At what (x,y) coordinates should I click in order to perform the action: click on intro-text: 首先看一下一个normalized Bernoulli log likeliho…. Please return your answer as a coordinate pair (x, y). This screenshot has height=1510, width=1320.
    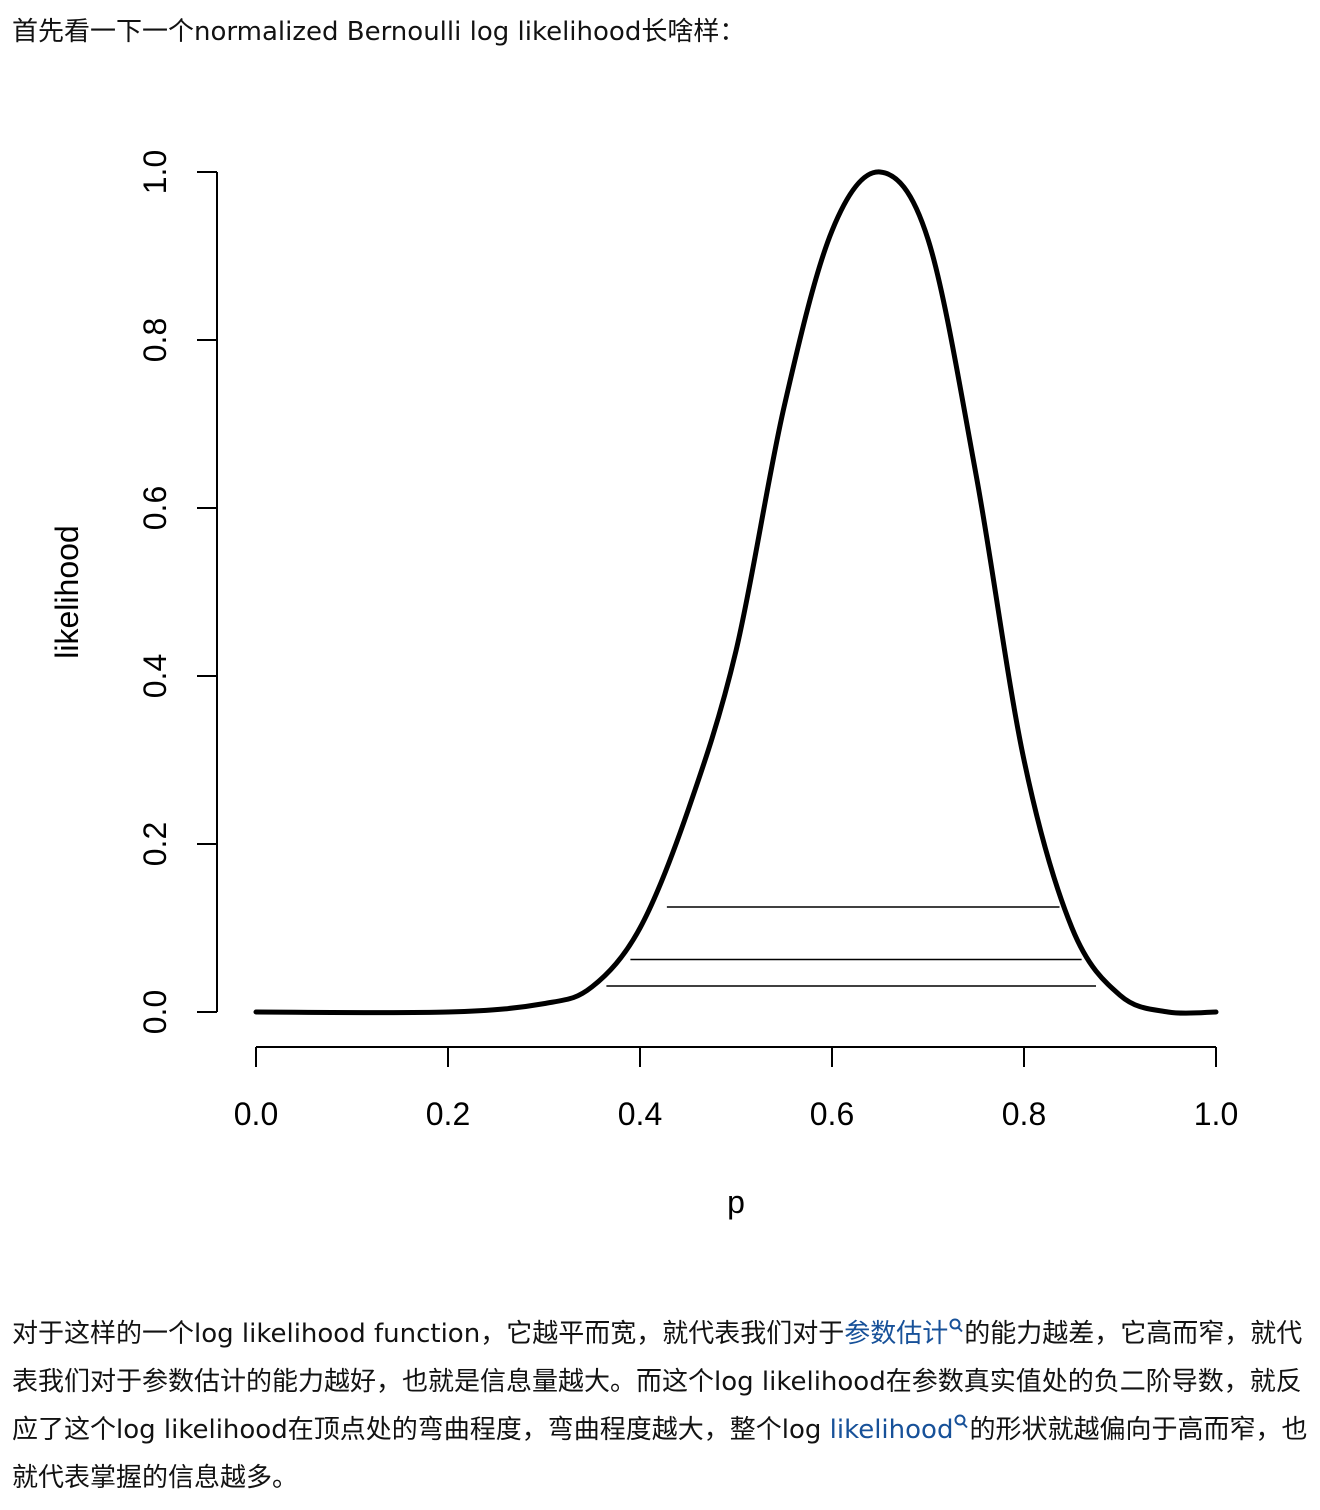
    Looking at the image, I should click on (379, 32).